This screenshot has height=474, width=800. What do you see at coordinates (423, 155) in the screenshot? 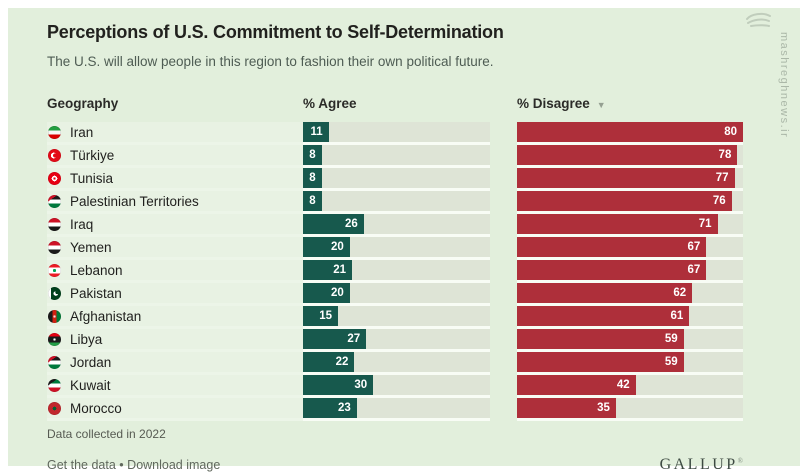
I see `table-row: Türkiye 8 78` at bounding box center [423, 155].